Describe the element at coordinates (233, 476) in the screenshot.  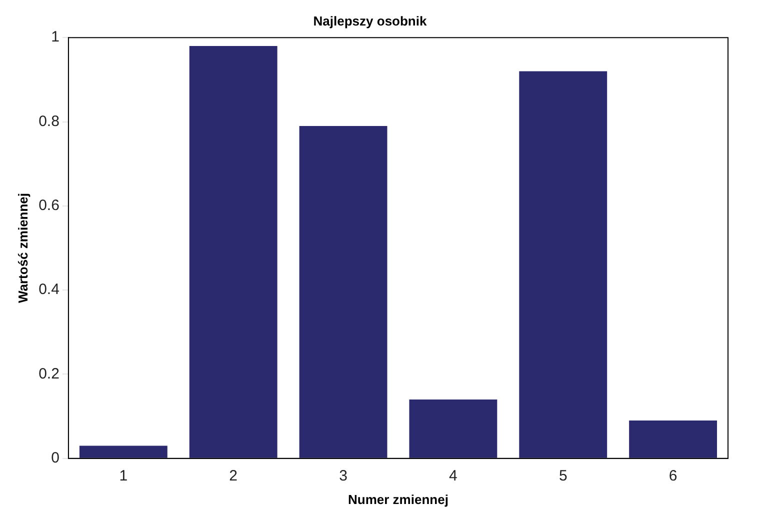
I see `x-tick-label: 2` at that location.